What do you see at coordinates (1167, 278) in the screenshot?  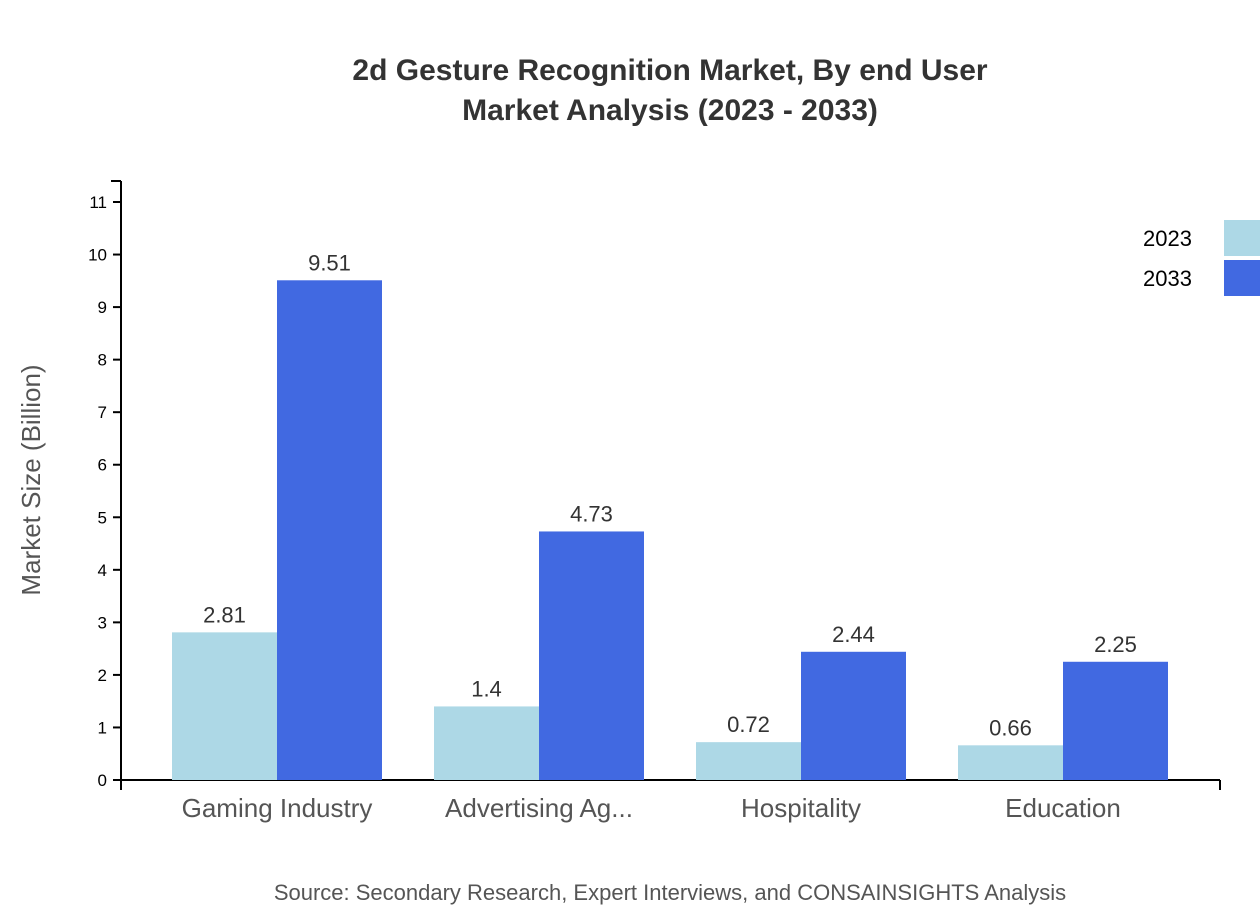 I see `legend-label: 2033` at bounding box center [1167, 278].